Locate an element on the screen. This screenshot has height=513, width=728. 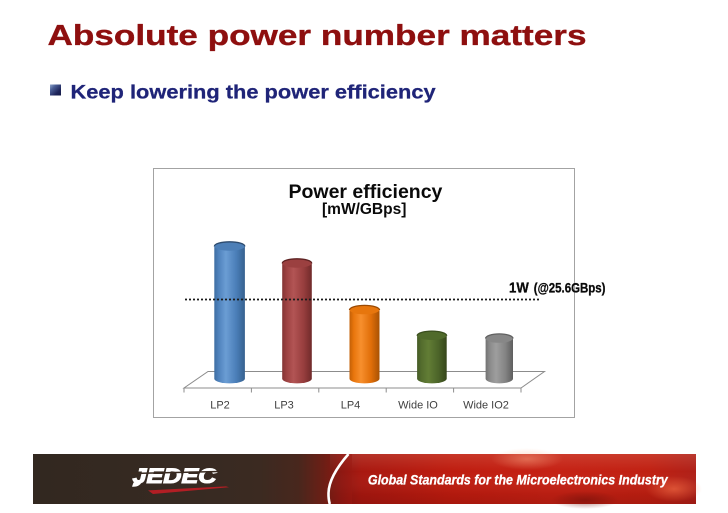
svg-text: LP2 is located at coordinates (220, 405).